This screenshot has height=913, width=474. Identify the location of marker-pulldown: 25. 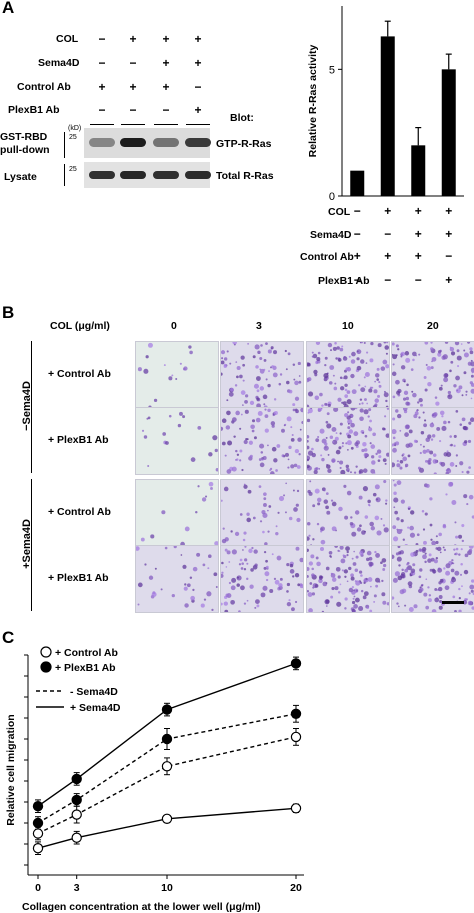
(73, 137).